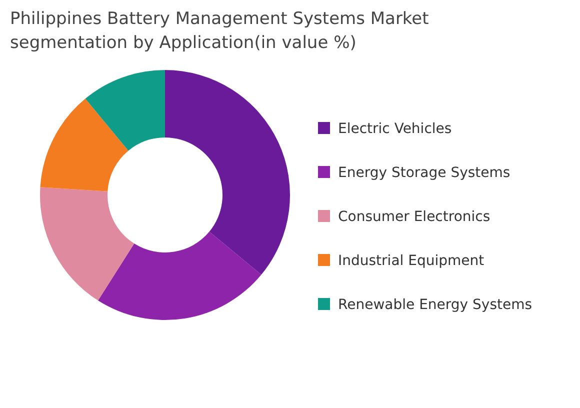 The height and width of the screenshot is (408, 580). What do you see at coordinates (424, 173) in the screenshot?
I see `legend-label: Energy Storage Systems` at bounding box center [424, 173].